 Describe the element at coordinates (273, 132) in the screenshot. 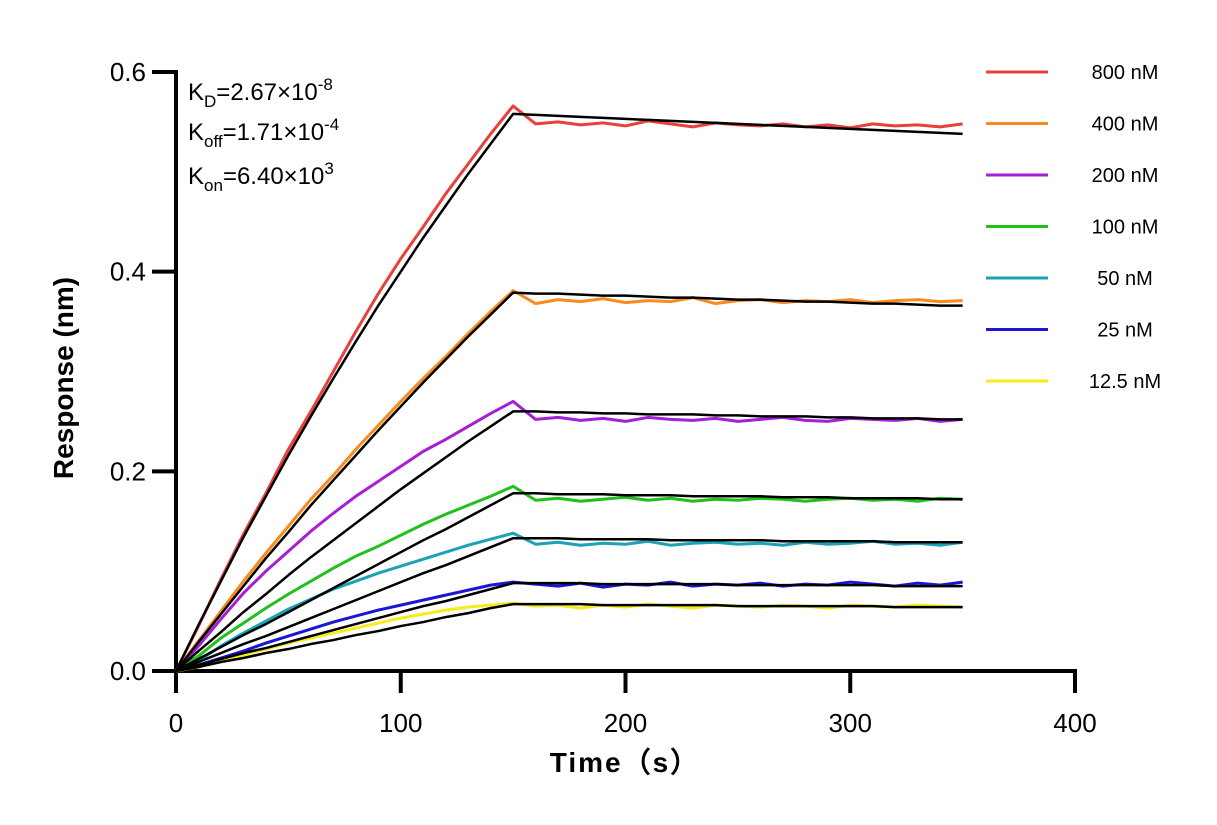

I see `annotation-text: =1.71×10` at that location.